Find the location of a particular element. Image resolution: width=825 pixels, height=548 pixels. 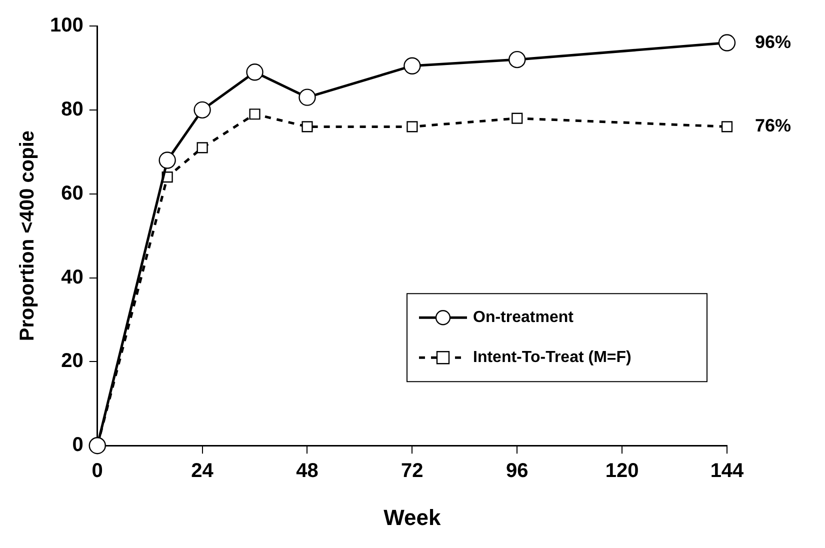

y-tick-label: 20 is located at coordinates (72, 361).